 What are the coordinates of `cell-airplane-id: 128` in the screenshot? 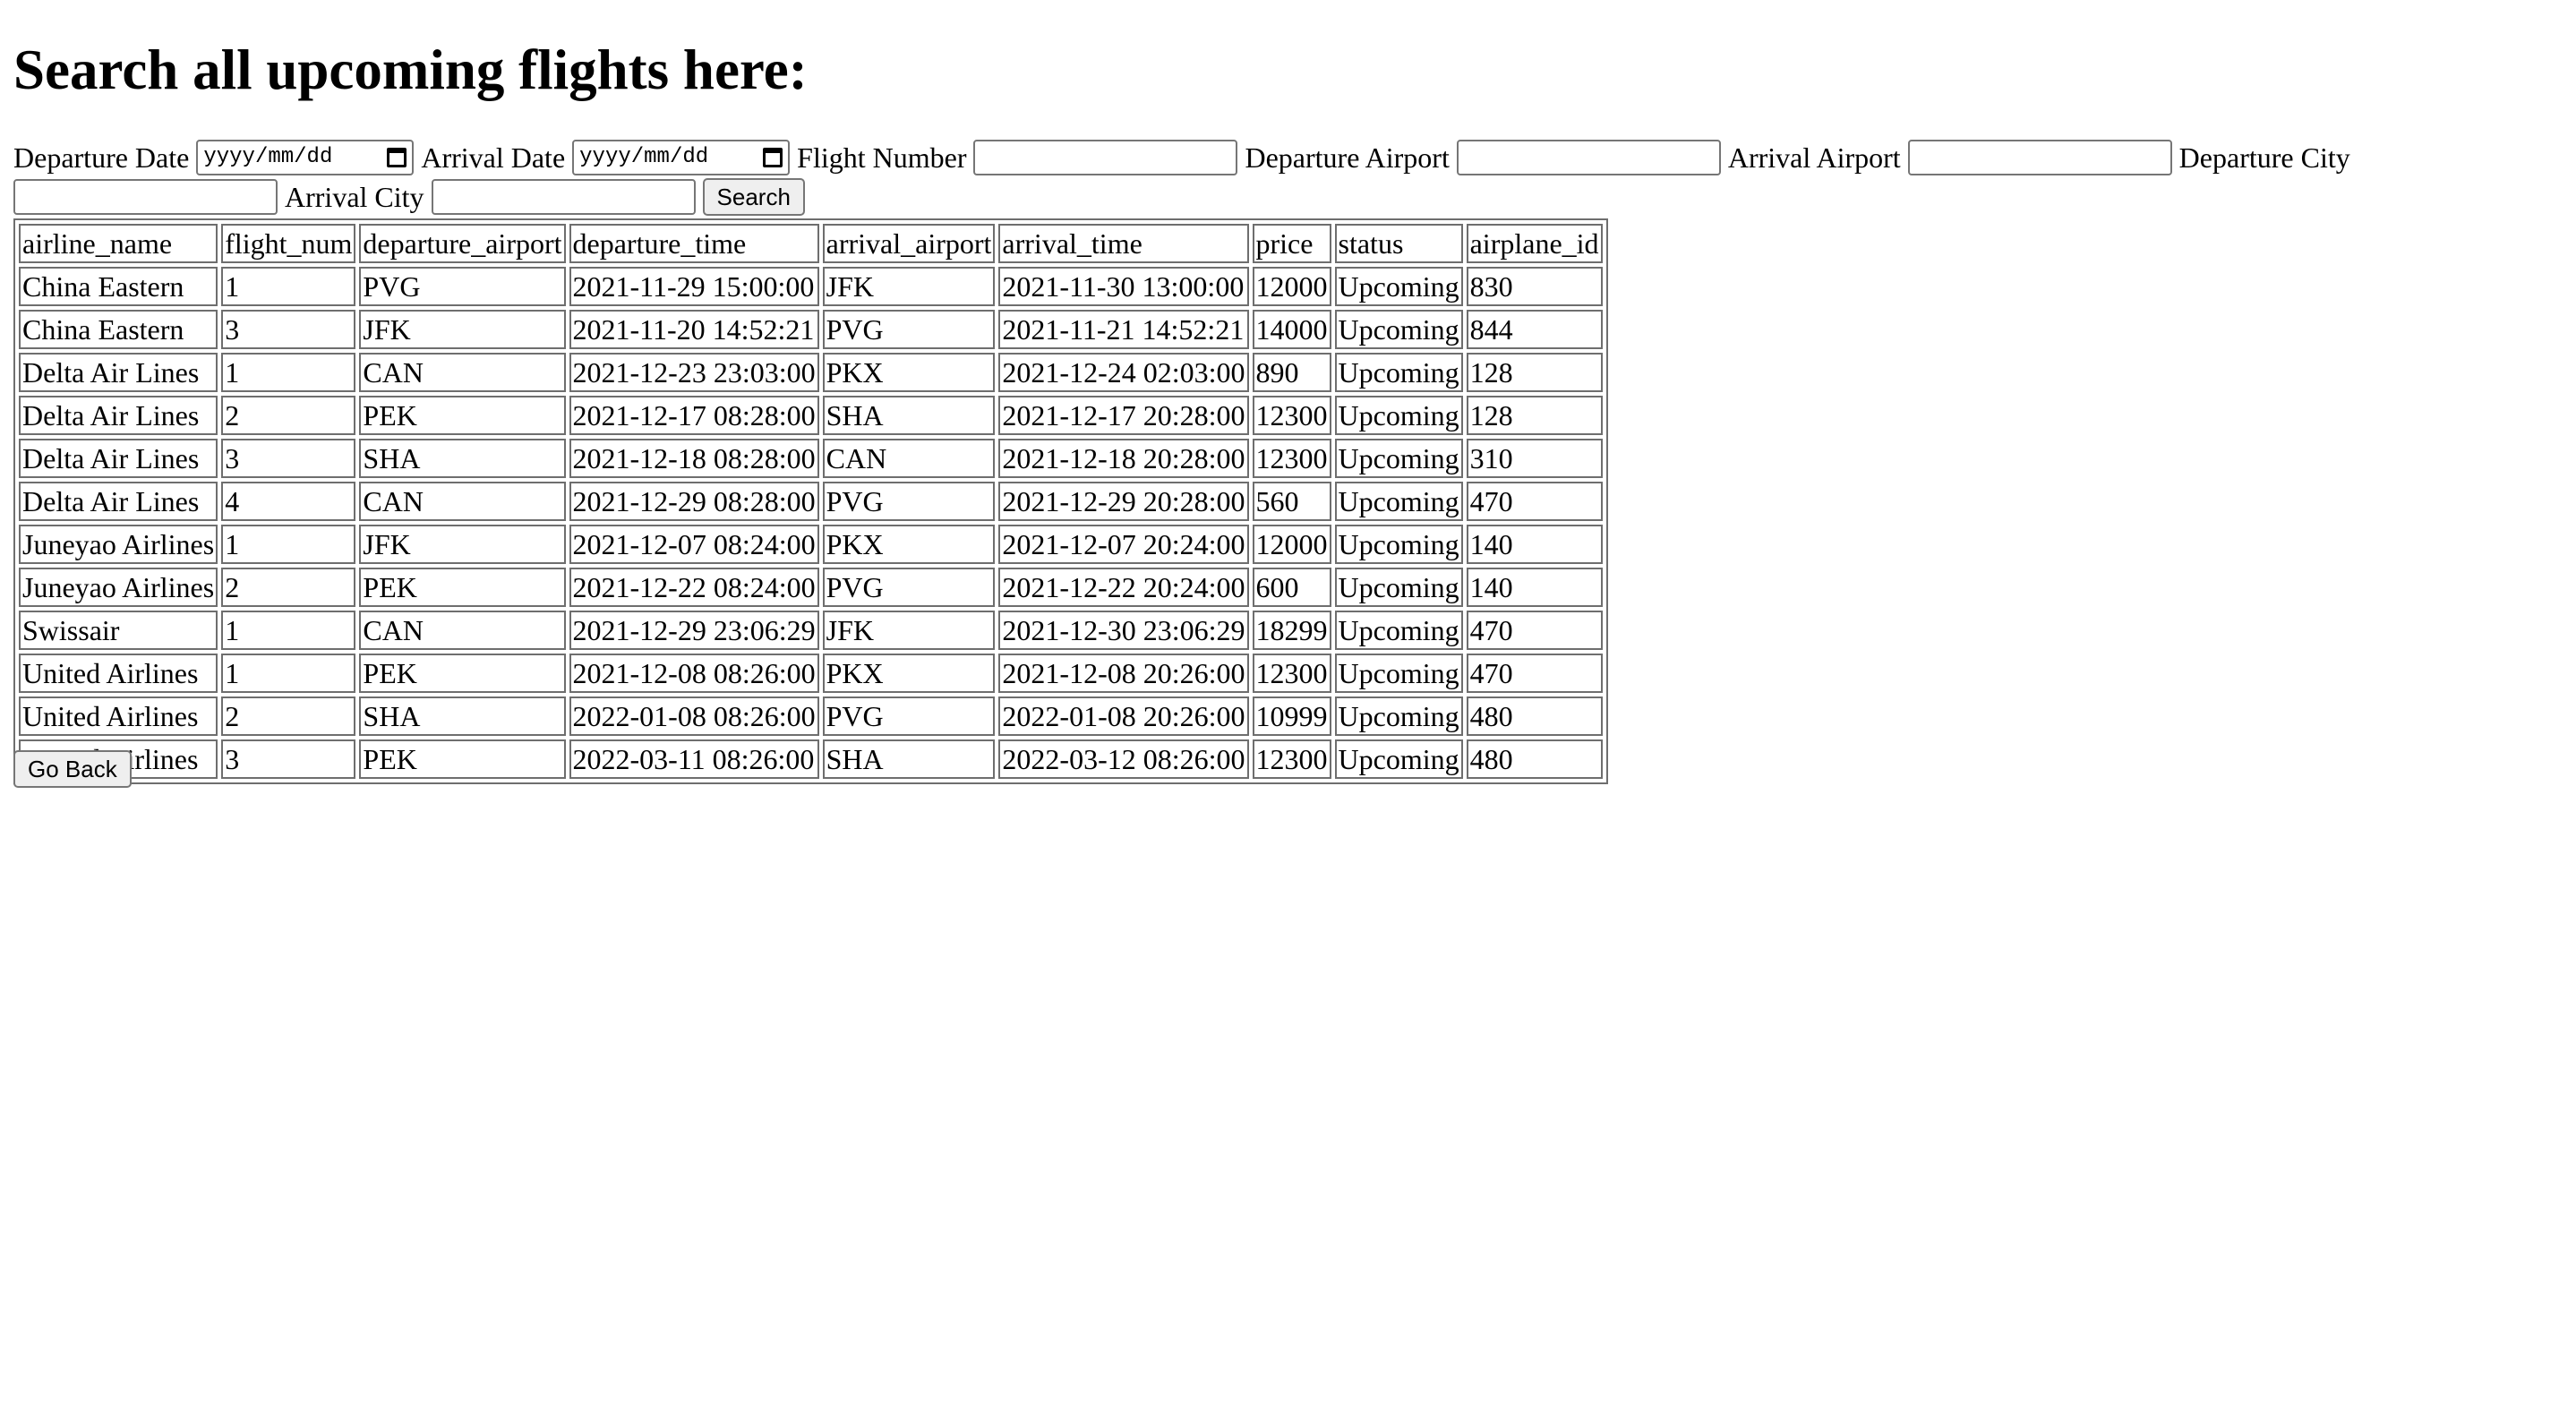 It's located at (1534, 415).